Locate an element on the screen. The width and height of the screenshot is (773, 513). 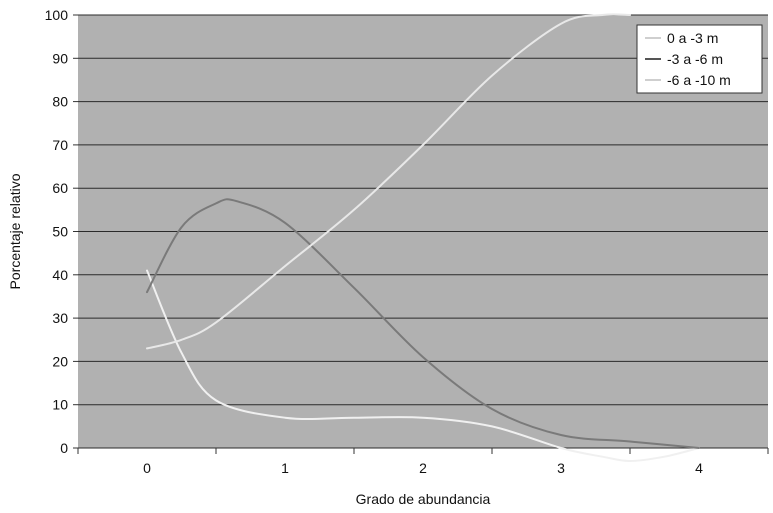
x-axis-ticks: 0 1 2 3 4 is located at coordinates (423, 462).